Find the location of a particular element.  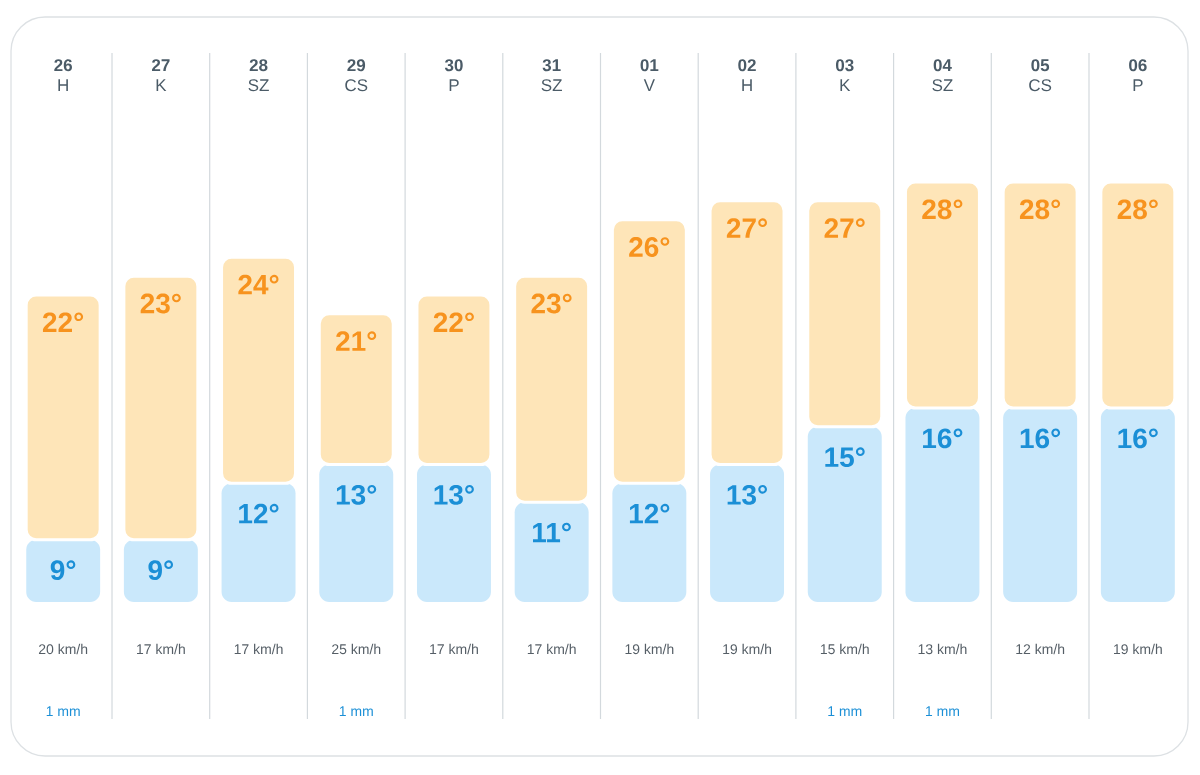

x-tick-label: 04 SZ is located at coordinates (942, 75).